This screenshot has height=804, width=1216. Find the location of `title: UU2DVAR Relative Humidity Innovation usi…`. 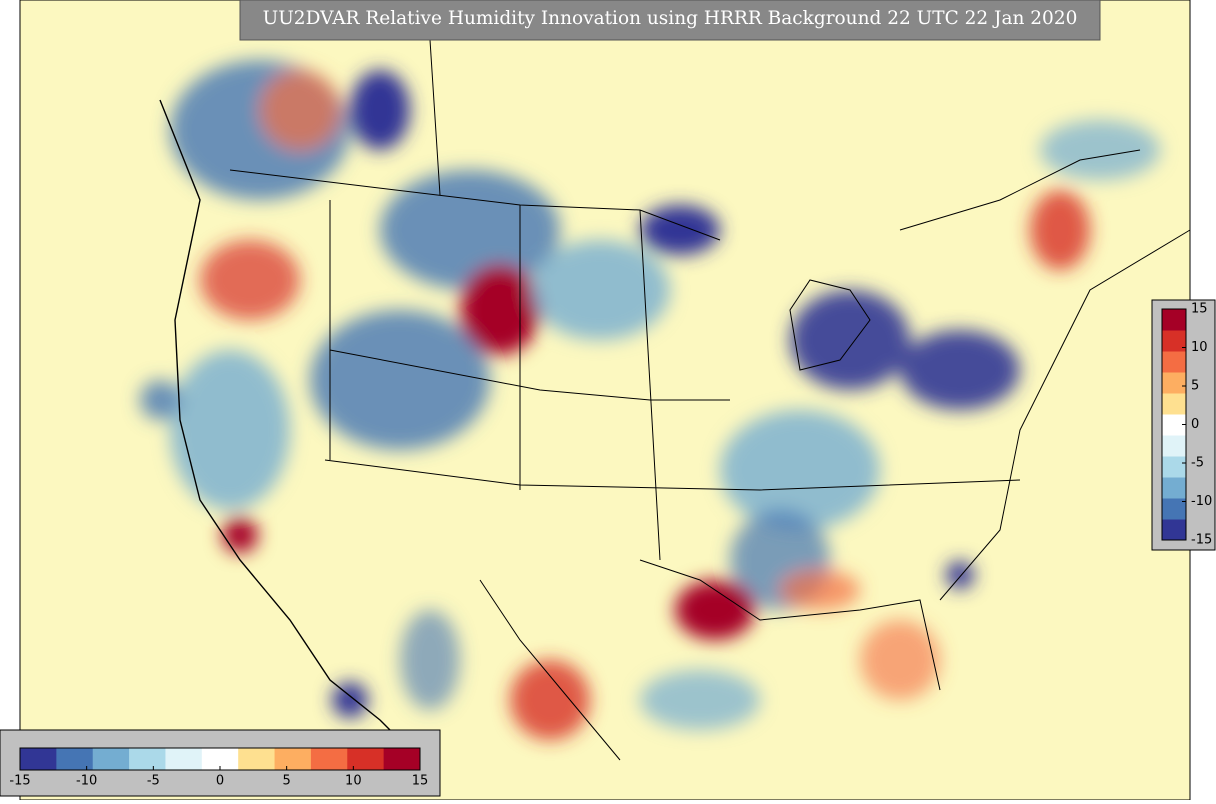

title: UU2DVAR Relative Humidity Innovation usi… is located at coordinates (670, 18).